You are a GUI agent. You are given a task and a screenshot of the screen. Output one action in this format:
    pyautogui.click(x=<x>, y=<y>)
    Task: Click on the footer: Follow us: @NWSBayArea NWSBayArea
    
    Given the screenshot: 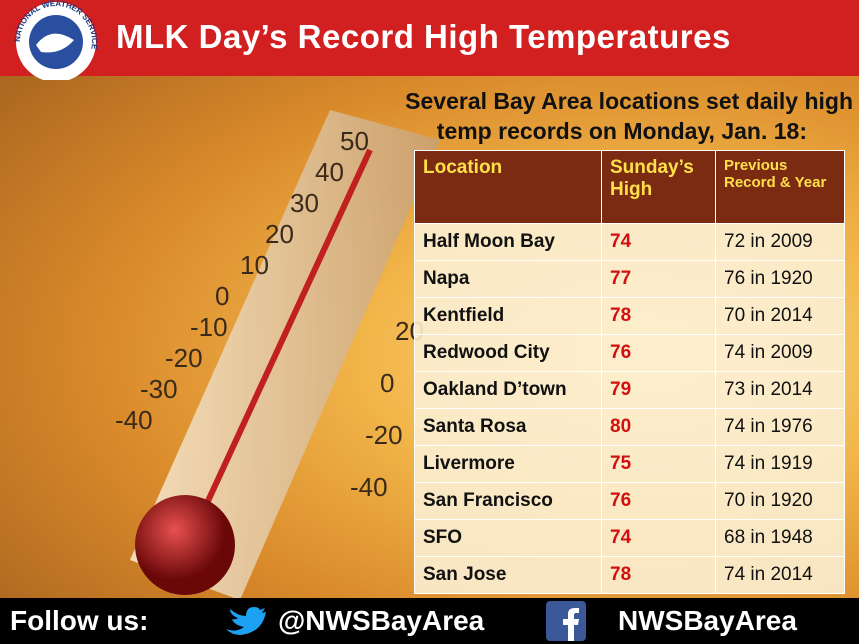 What is the action you would take?
    pyautogui.click(x=429, y=621)
    